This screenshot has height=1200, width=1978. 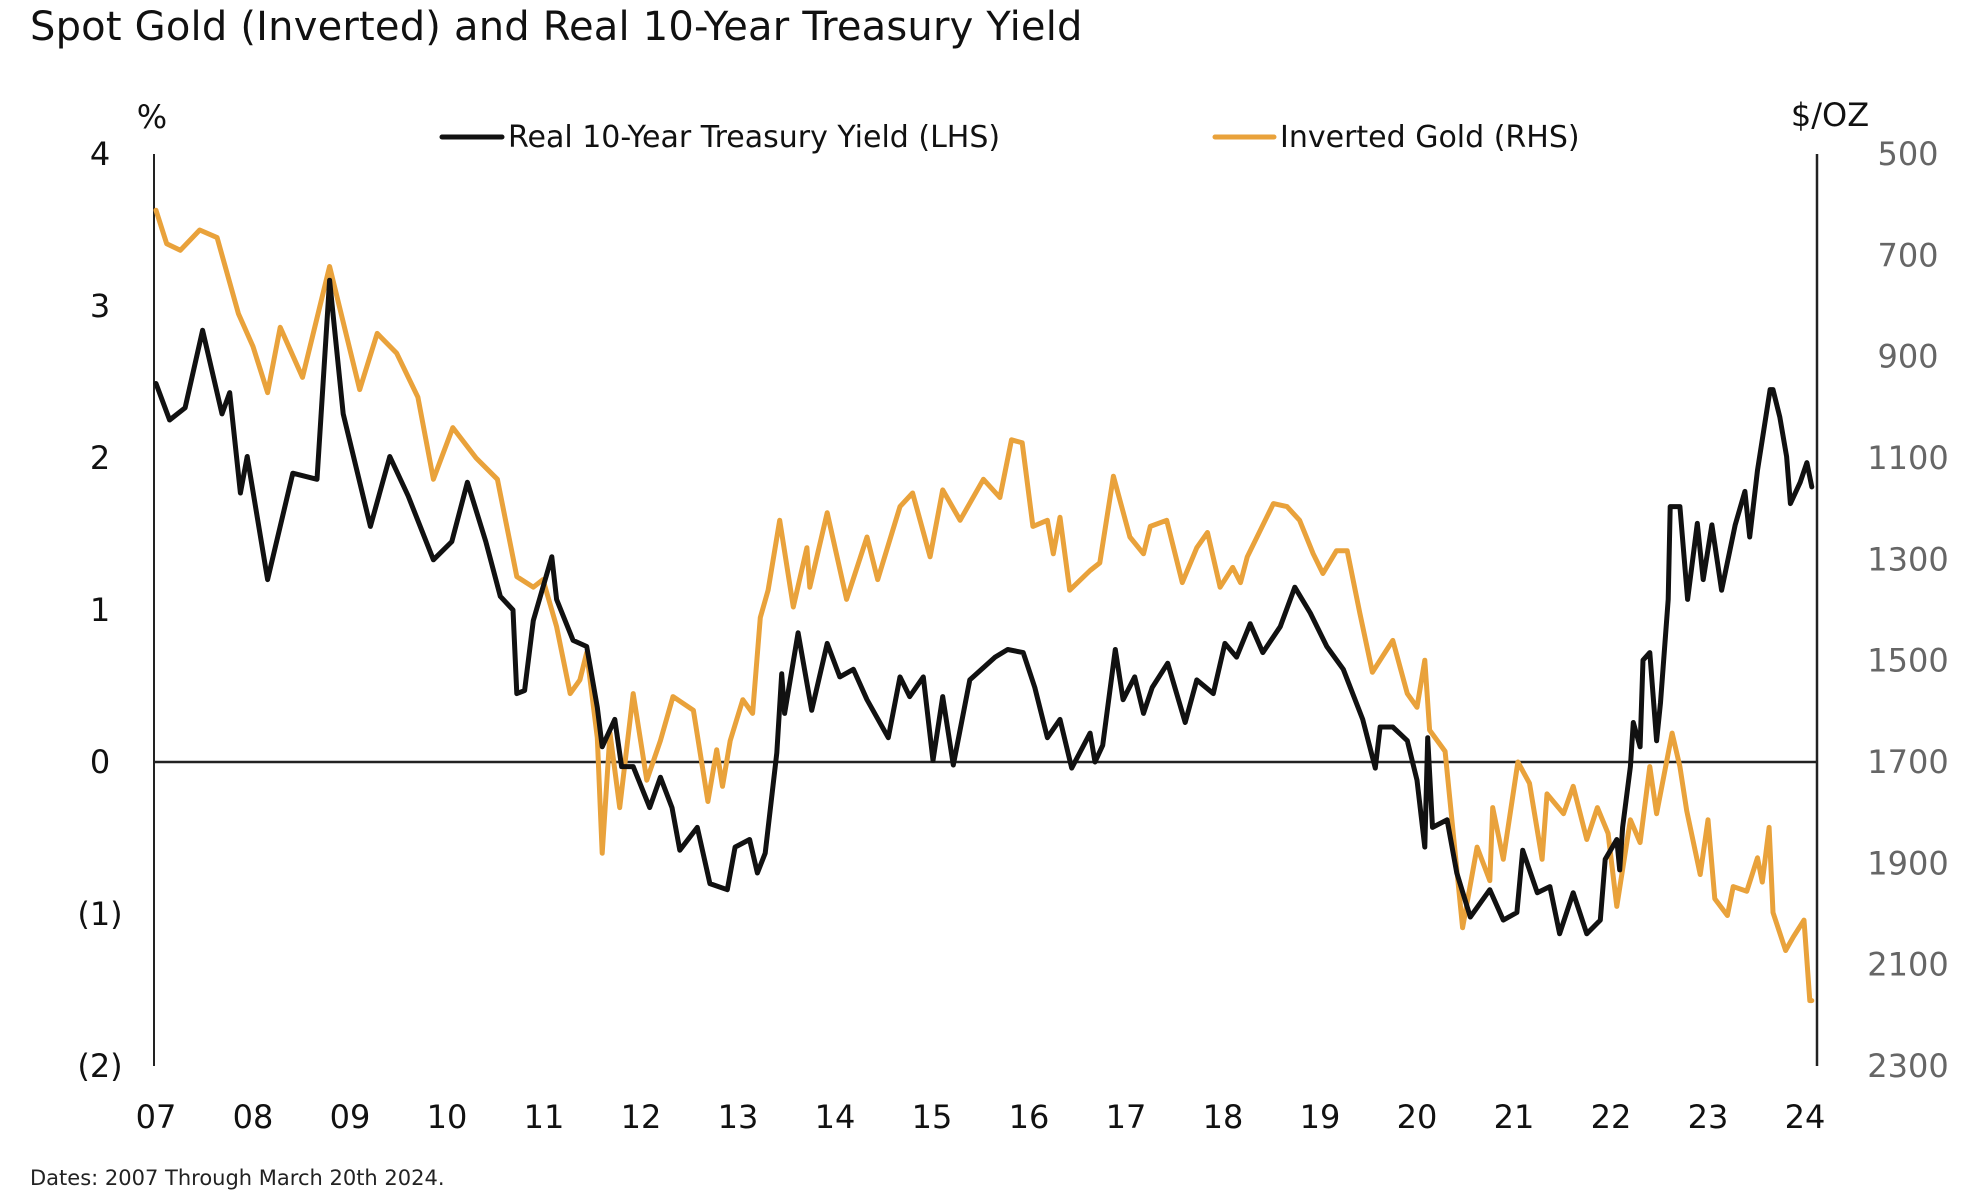 I want to click on legend-yield-item: Real 10-Year Treasury Yield (LHS), so click(x=719, y=137).